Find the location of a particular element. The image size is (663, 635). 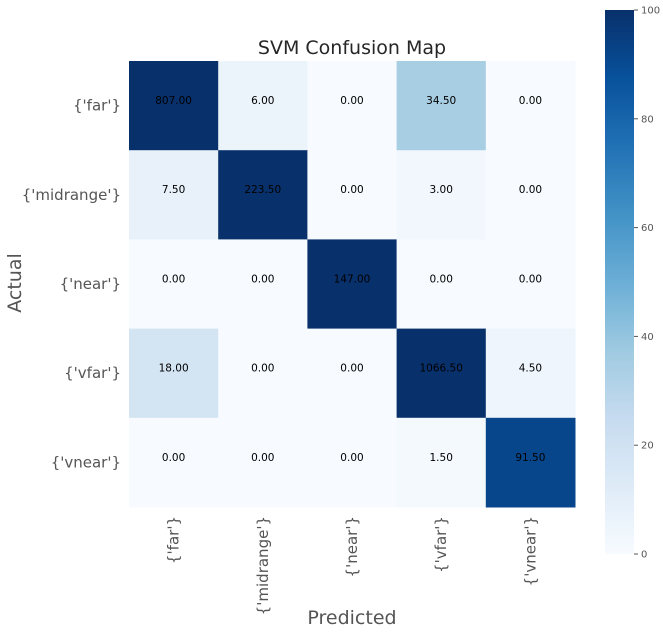

colorbar-tick-label: 0 is located at coordinates (644, 555).